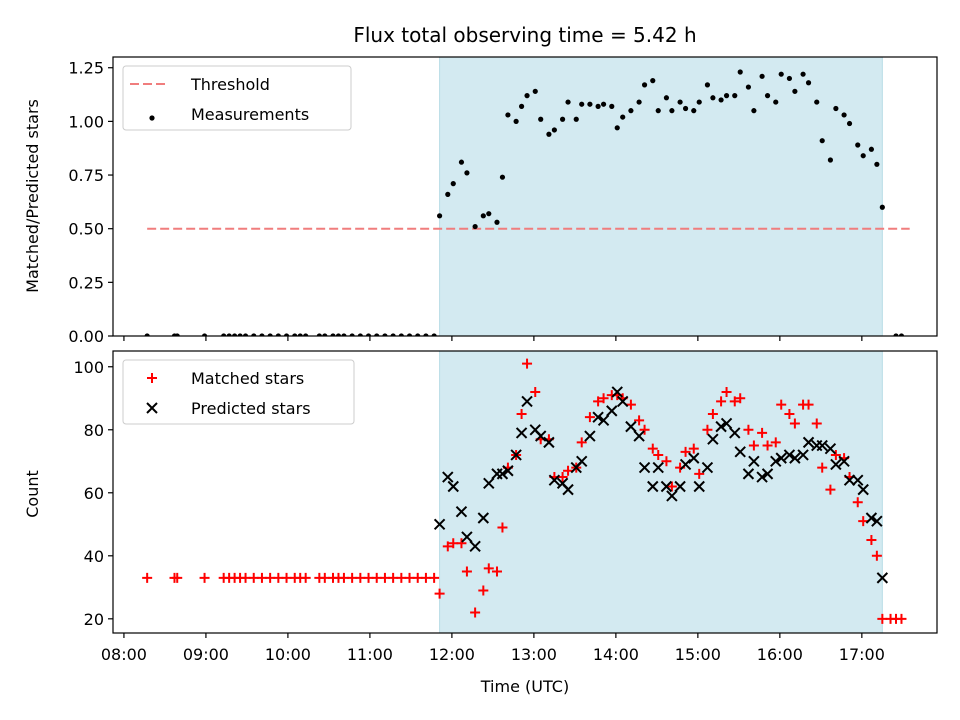  What do you see at coordinates (238, 392) in the screenshot?
I see `legend-box` at bounding box center [238, 392].